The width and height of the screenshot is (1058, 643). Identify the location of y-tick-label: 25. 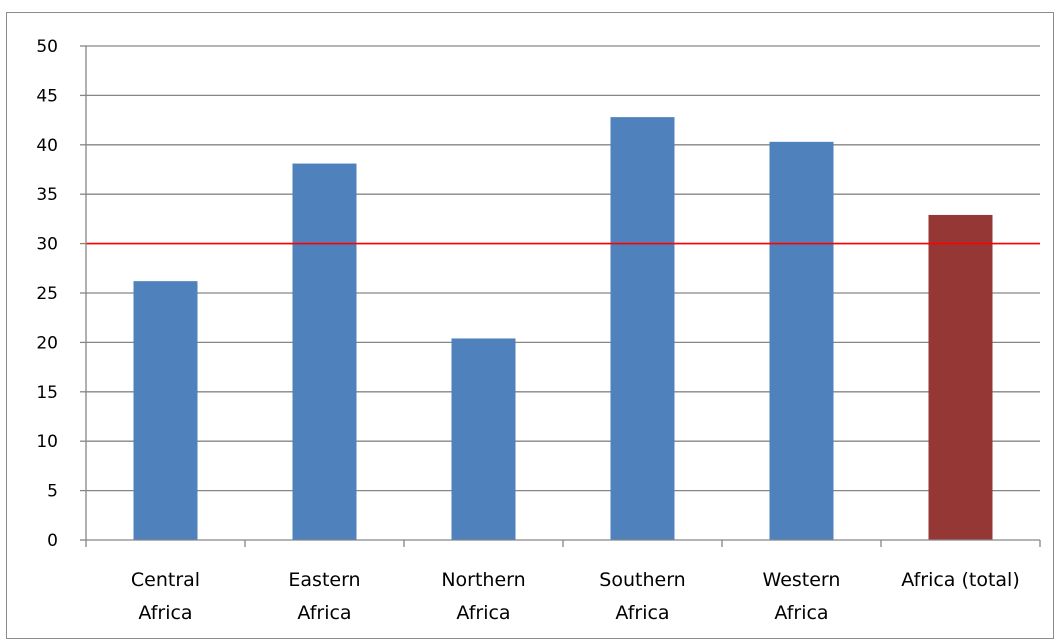
(47, 294).